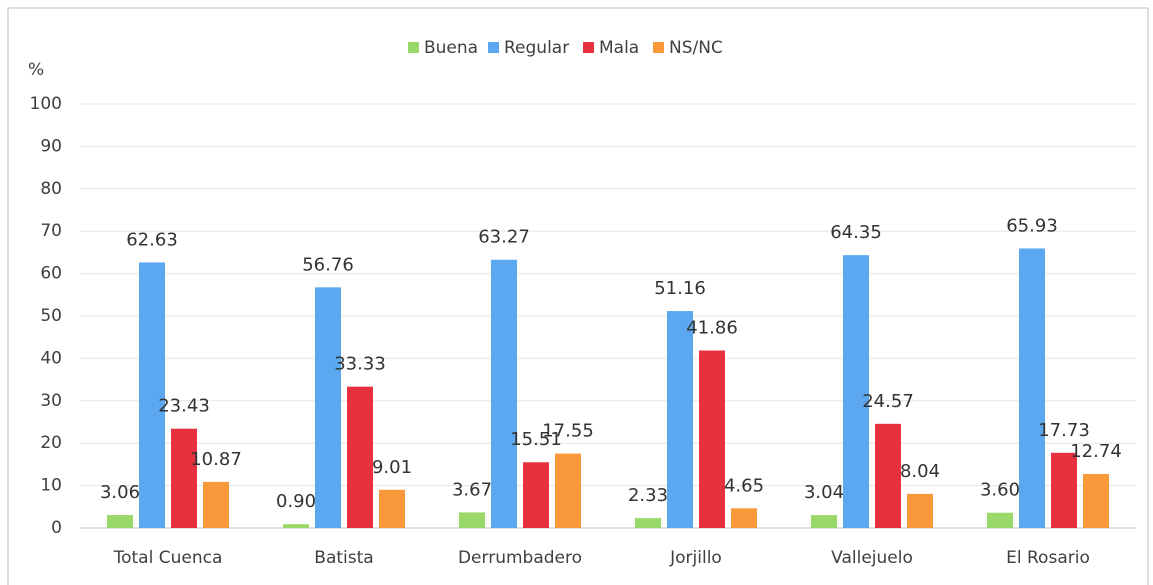 This screenshot has width=1153, height=585. What do you see at coordinates (1096, 451) in the screenshot?
I see `data-label: 12.74` at bounding box center [1096, 451].